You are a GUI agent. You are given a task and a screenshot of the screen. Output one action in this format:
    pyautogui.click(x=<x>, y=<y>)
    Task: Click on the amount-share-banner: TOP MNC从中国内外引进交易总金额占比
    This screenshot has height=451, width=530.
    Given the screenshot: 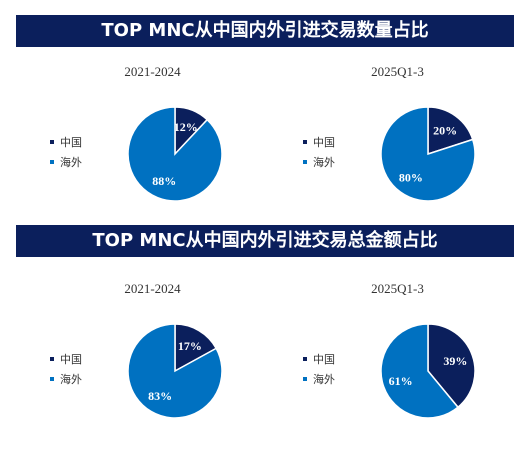 What is the action you would take?
    pyautogui.click(x=265, y=241)
    